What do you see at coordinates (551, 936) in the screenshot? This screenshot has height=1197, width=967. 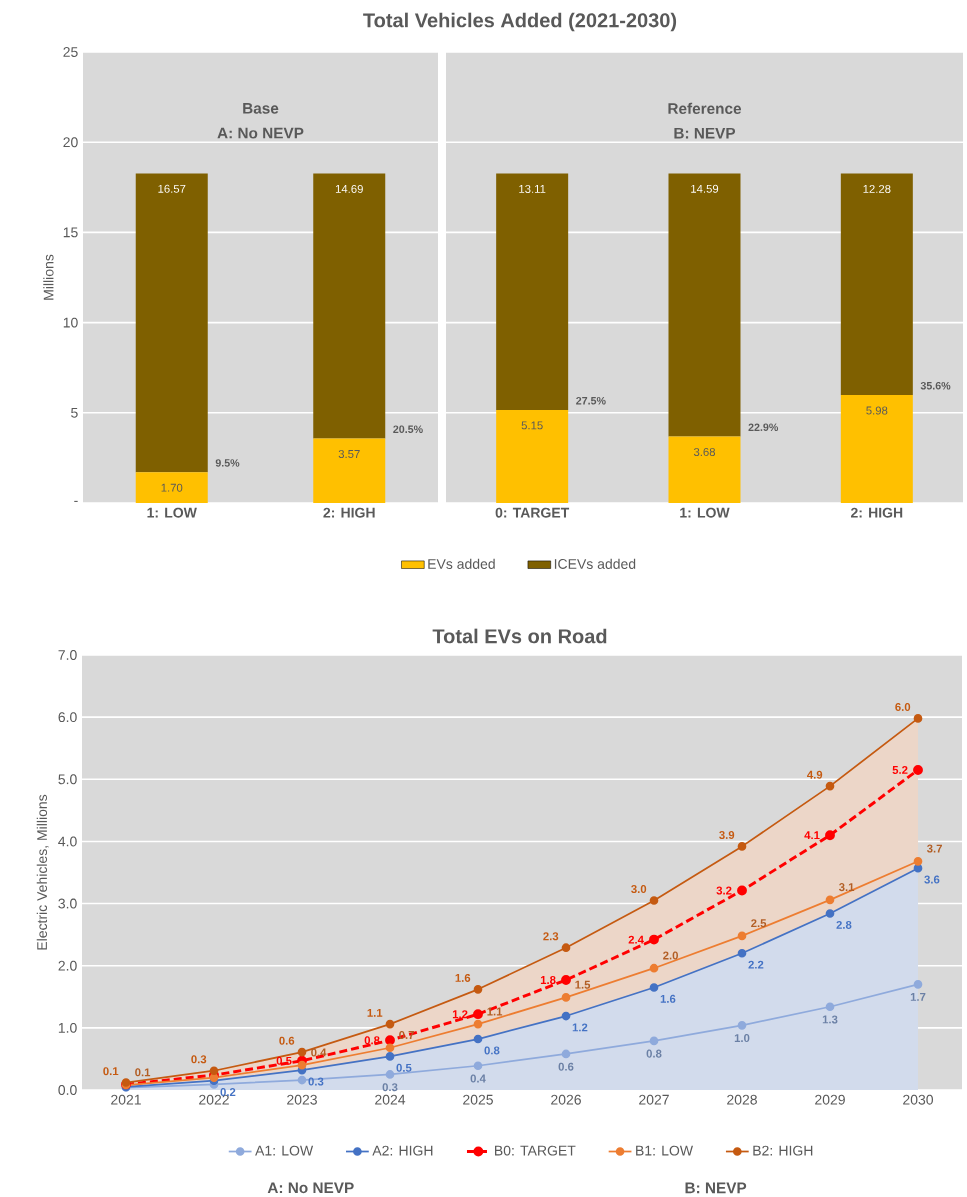 I see `data-label: 2.3` at bounding box center [551, 936].